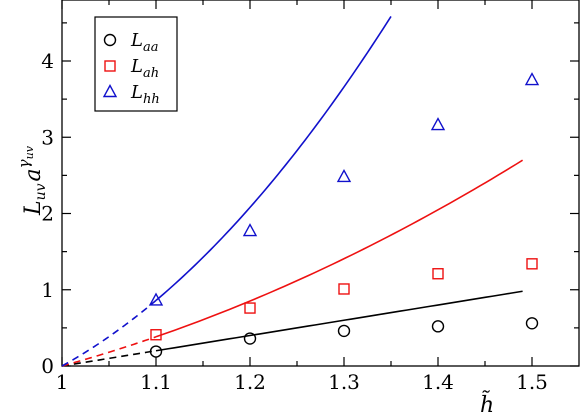 The image size is (581, 420). Describe the element at coordinates (47, 290) in the screenshot. I see `y-tick-label: 1` at that location.